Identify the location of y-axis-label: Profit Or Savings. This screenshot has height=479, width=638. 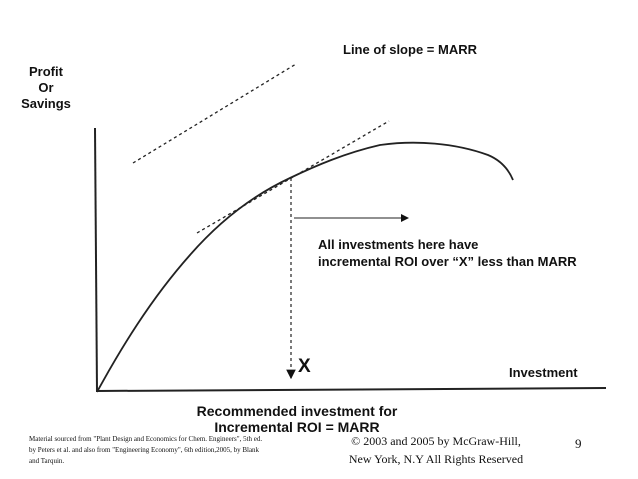
(46, 88).